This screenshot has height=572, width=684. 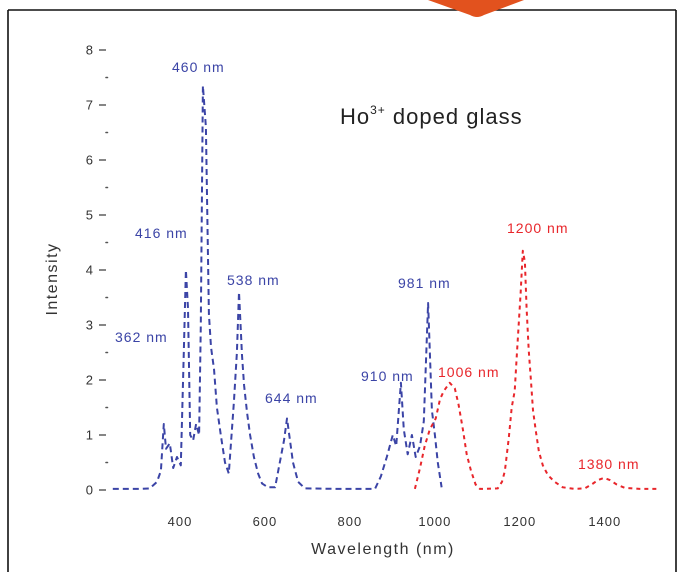 What do you see at coordinates (97, 270) in the screenshot?
I see `y-axis: 0 1 2 3 4 5 6 7 8` at bounding box center [97, 270].